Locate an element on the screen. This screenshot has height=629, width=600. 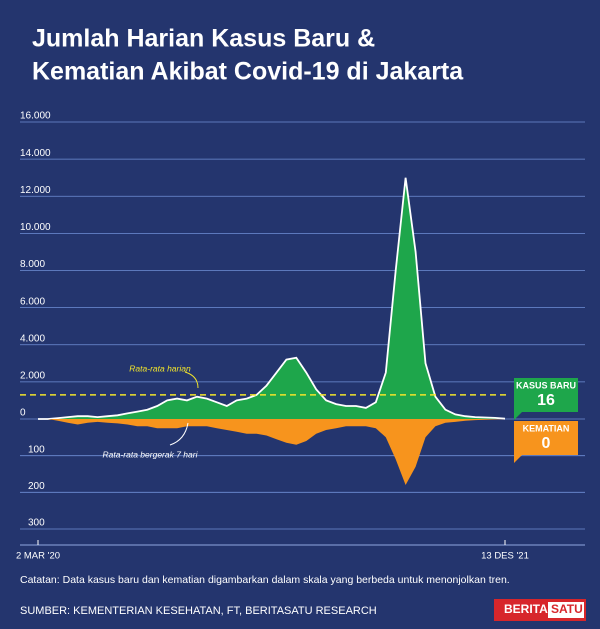
logo-box is located at coordinates (566, 610).